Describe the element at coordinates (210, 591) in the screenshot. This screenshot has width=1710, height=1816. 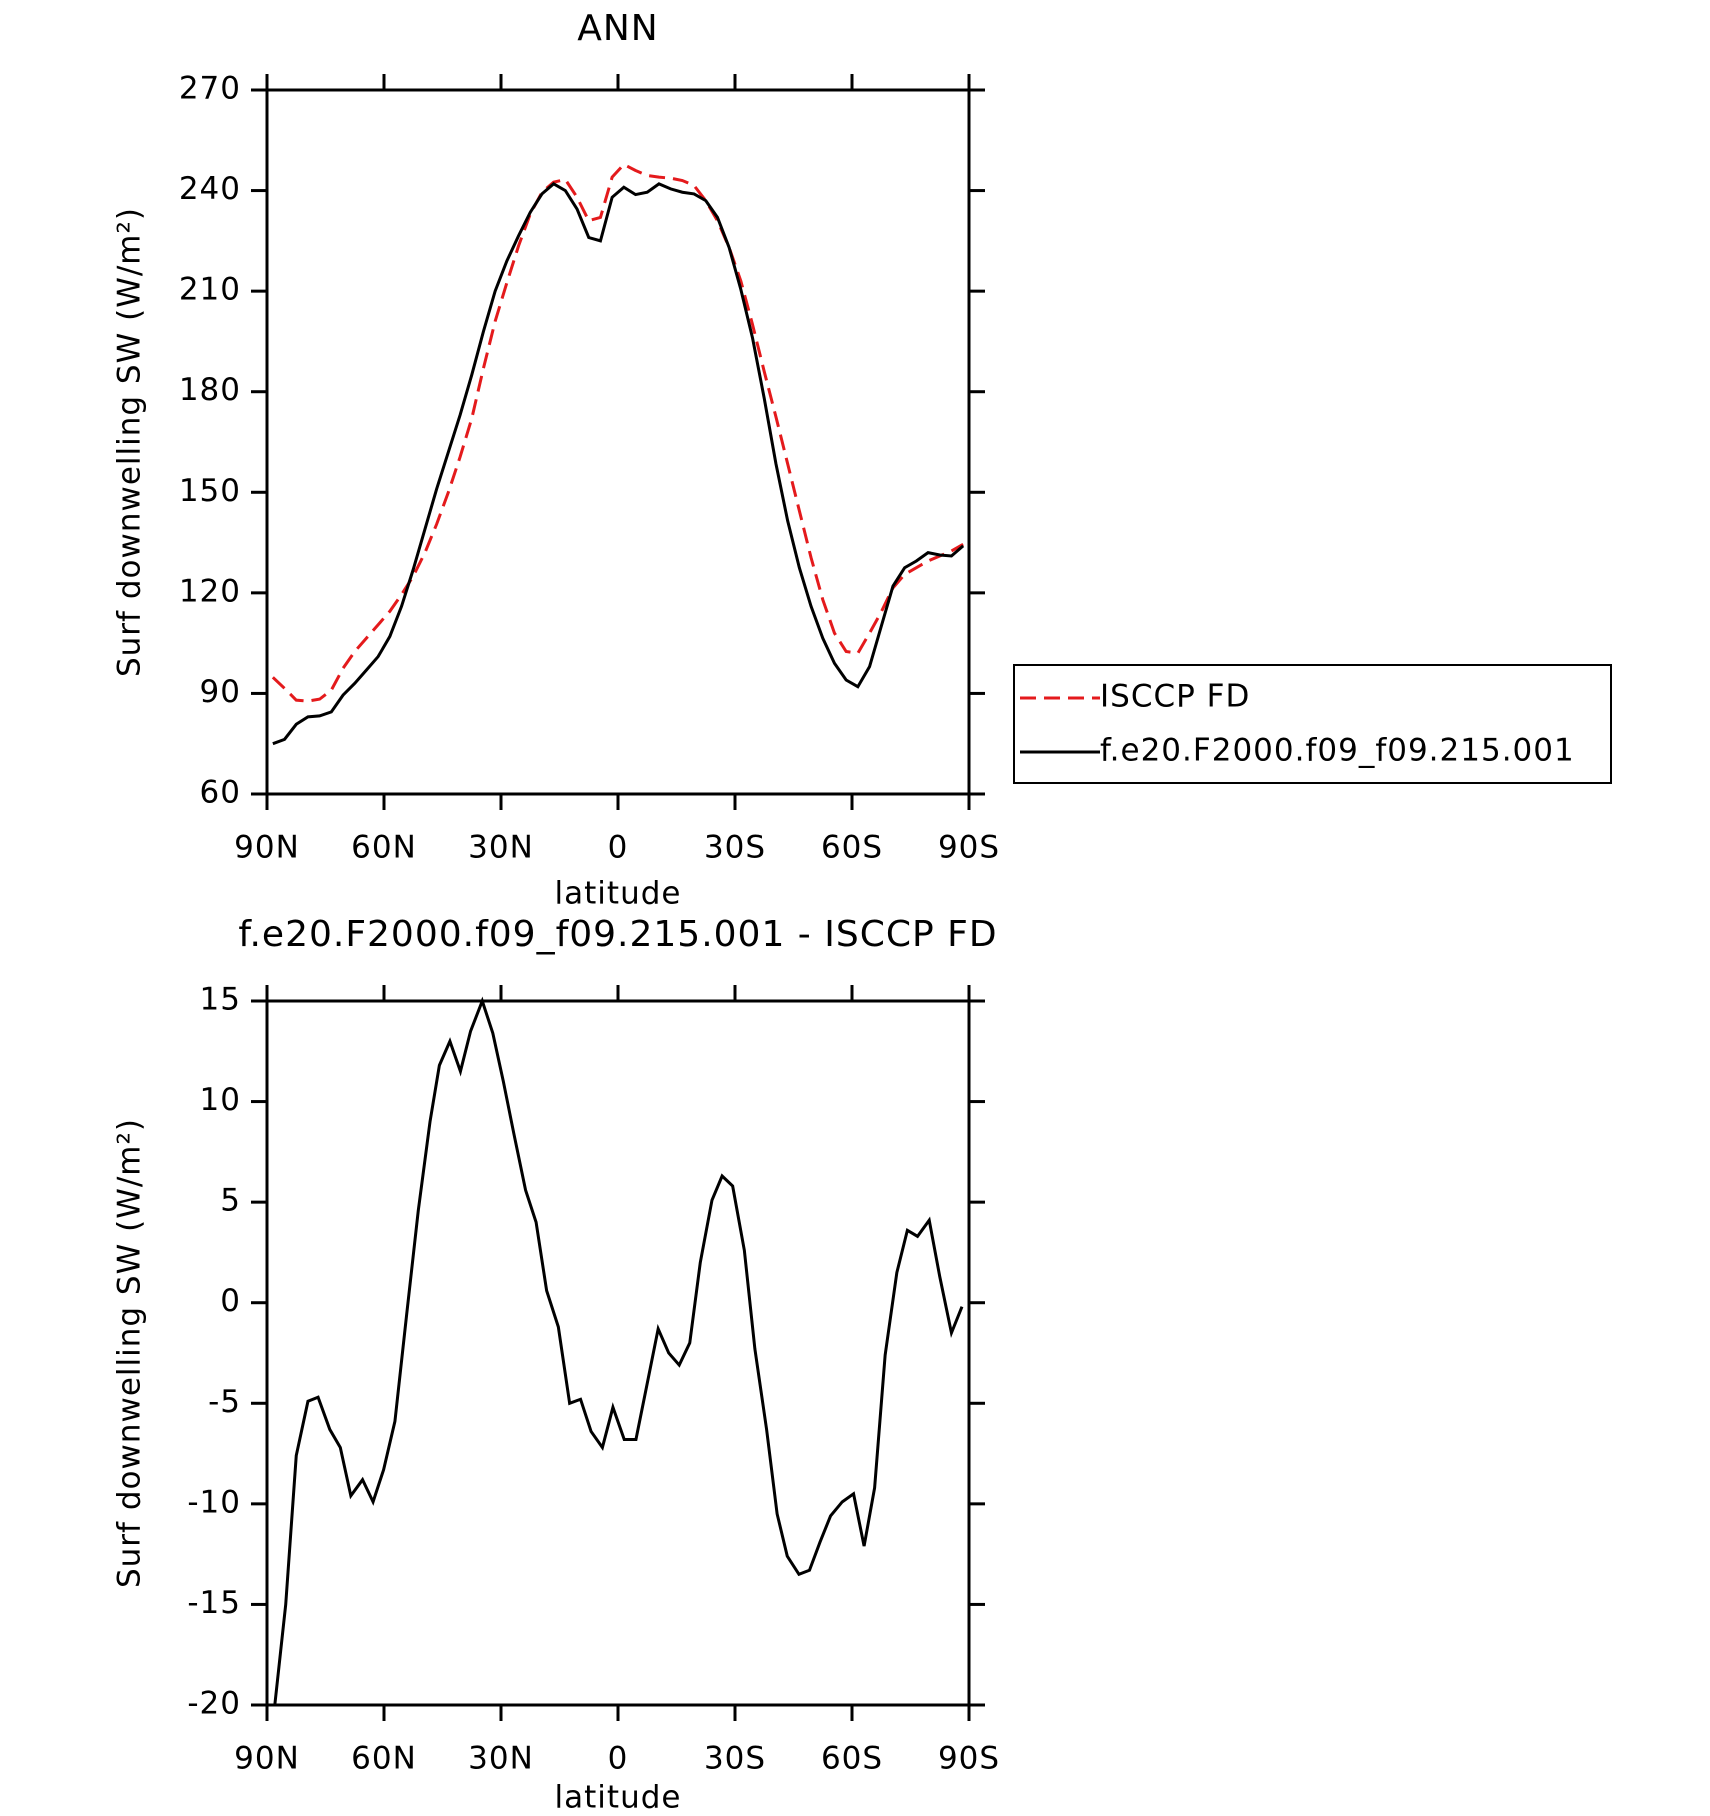
I see `y-tick-label: 120` at that location.